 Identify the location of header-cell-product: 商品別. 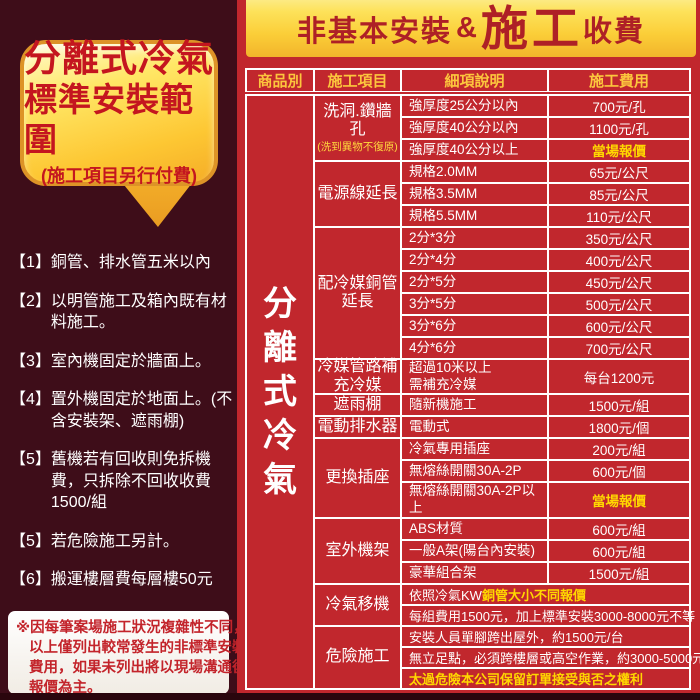
(280, 80).